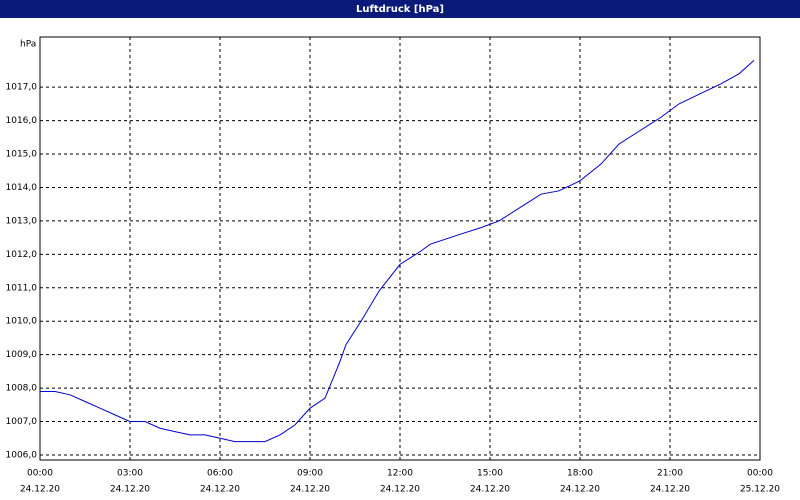 This screenshot has height=500, width=800. What do you see at coordinates (22, 455) in the screenshot?
I see `y-tick-label: 1006,0` at bounding box center [22, 455].